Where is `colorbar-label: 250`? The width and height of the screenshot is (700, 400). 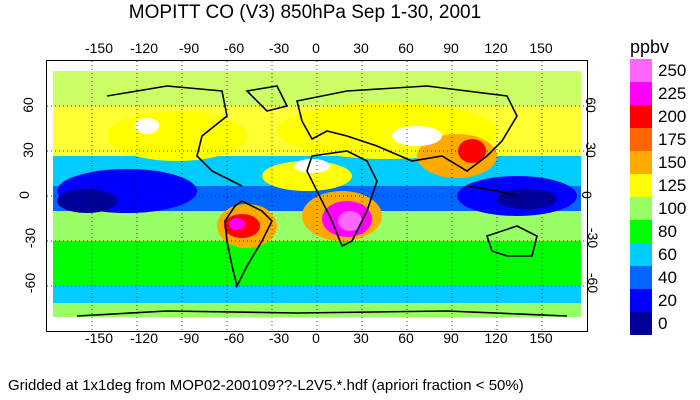
colorbar-label: 250 is located at coordinates (672, 70).